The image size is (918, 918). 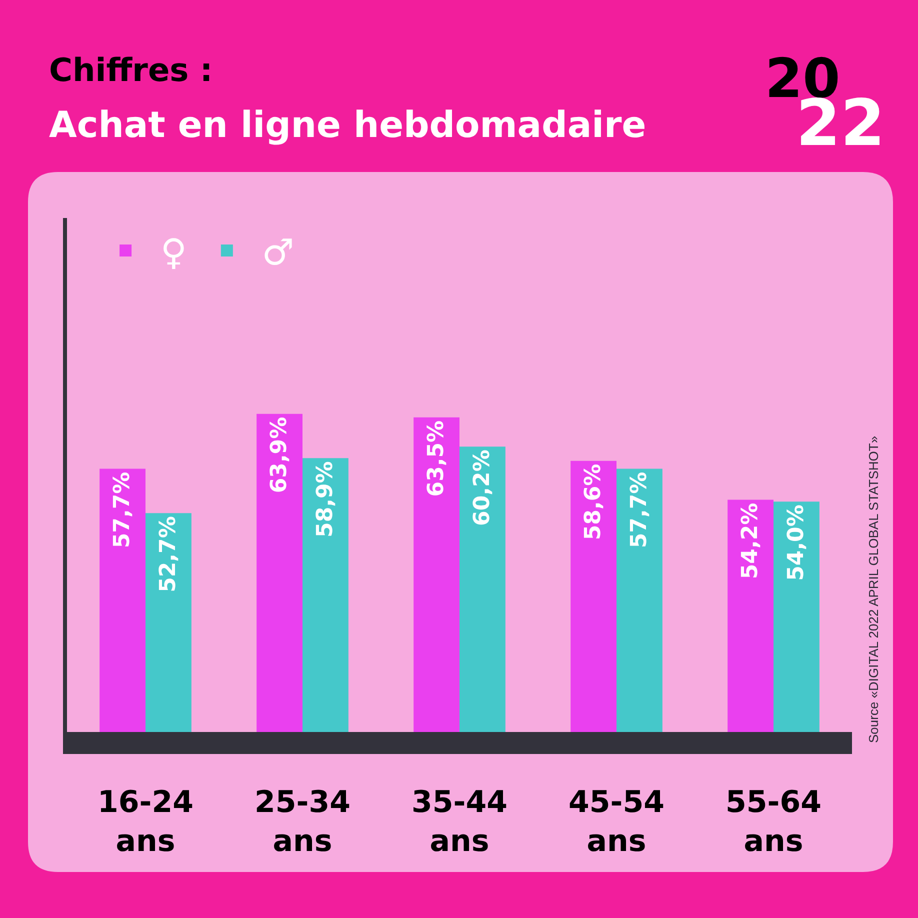 What do you see at coordinates (302, 822) in the screenshot?
I see `x-tick-label: 25-34 ans` at bounding box center [302, 822].